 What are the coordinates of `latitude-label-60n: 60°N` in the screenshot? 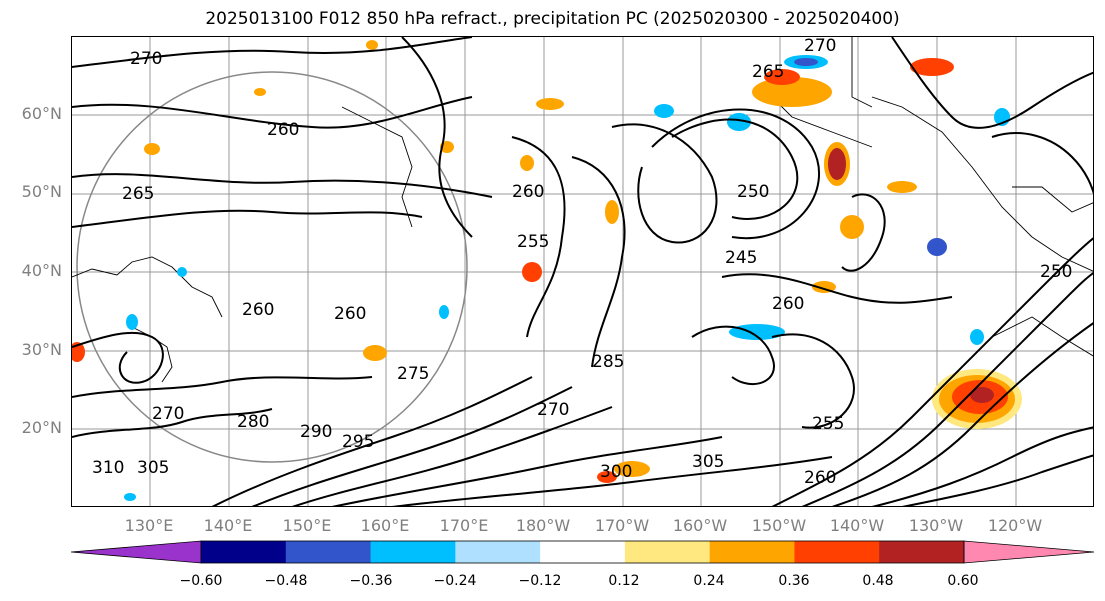 It's located at (41, 113).